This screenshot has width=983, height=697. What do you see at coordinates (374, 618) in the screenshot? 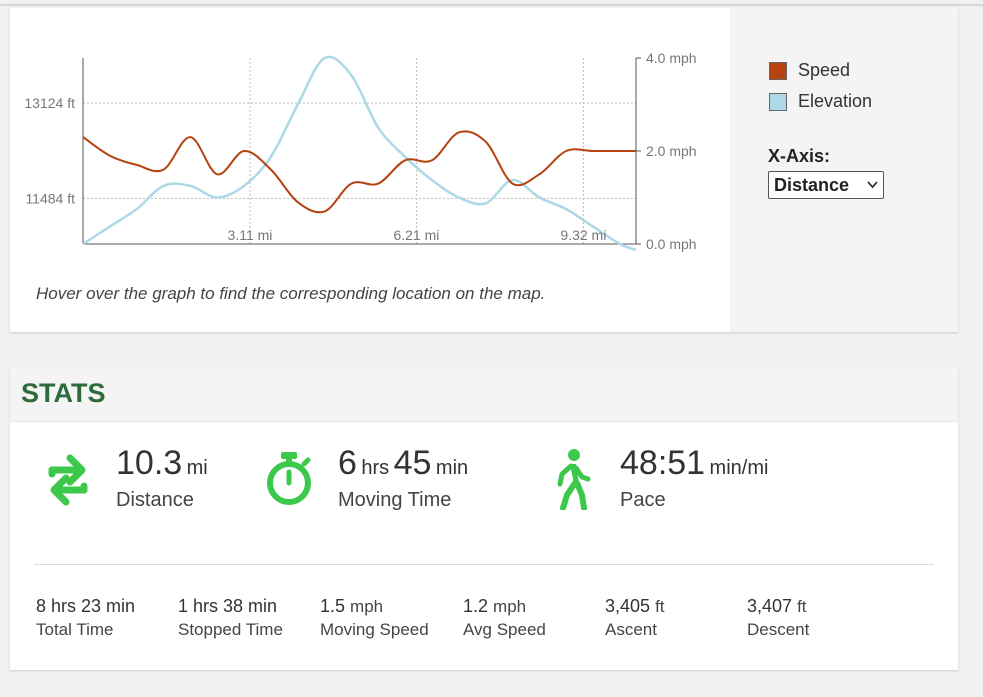
I see `moving-speed-stat: 1.5 mph Moving Speed` at bounding box center [374, 618].